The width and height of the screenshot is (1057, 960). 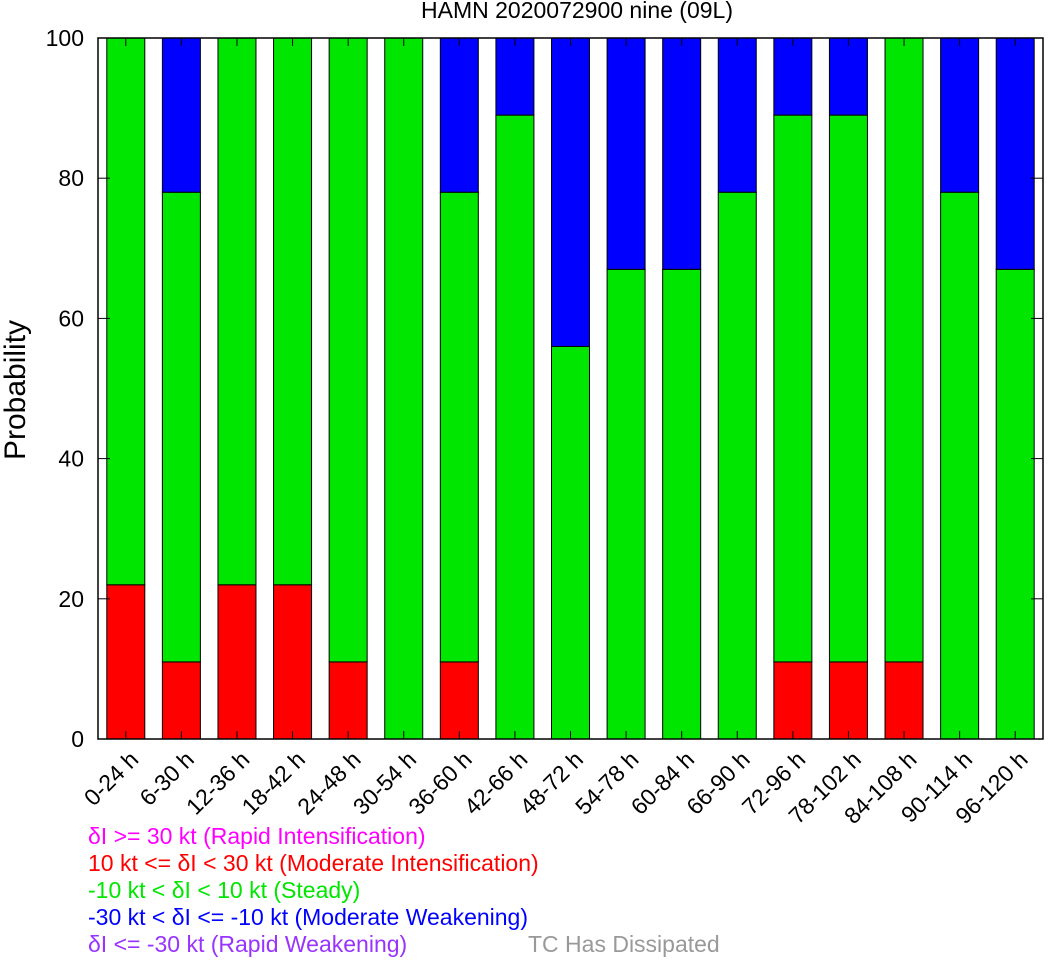 I want to click on y-axis-label: Probability, so click(x=16, y=390).